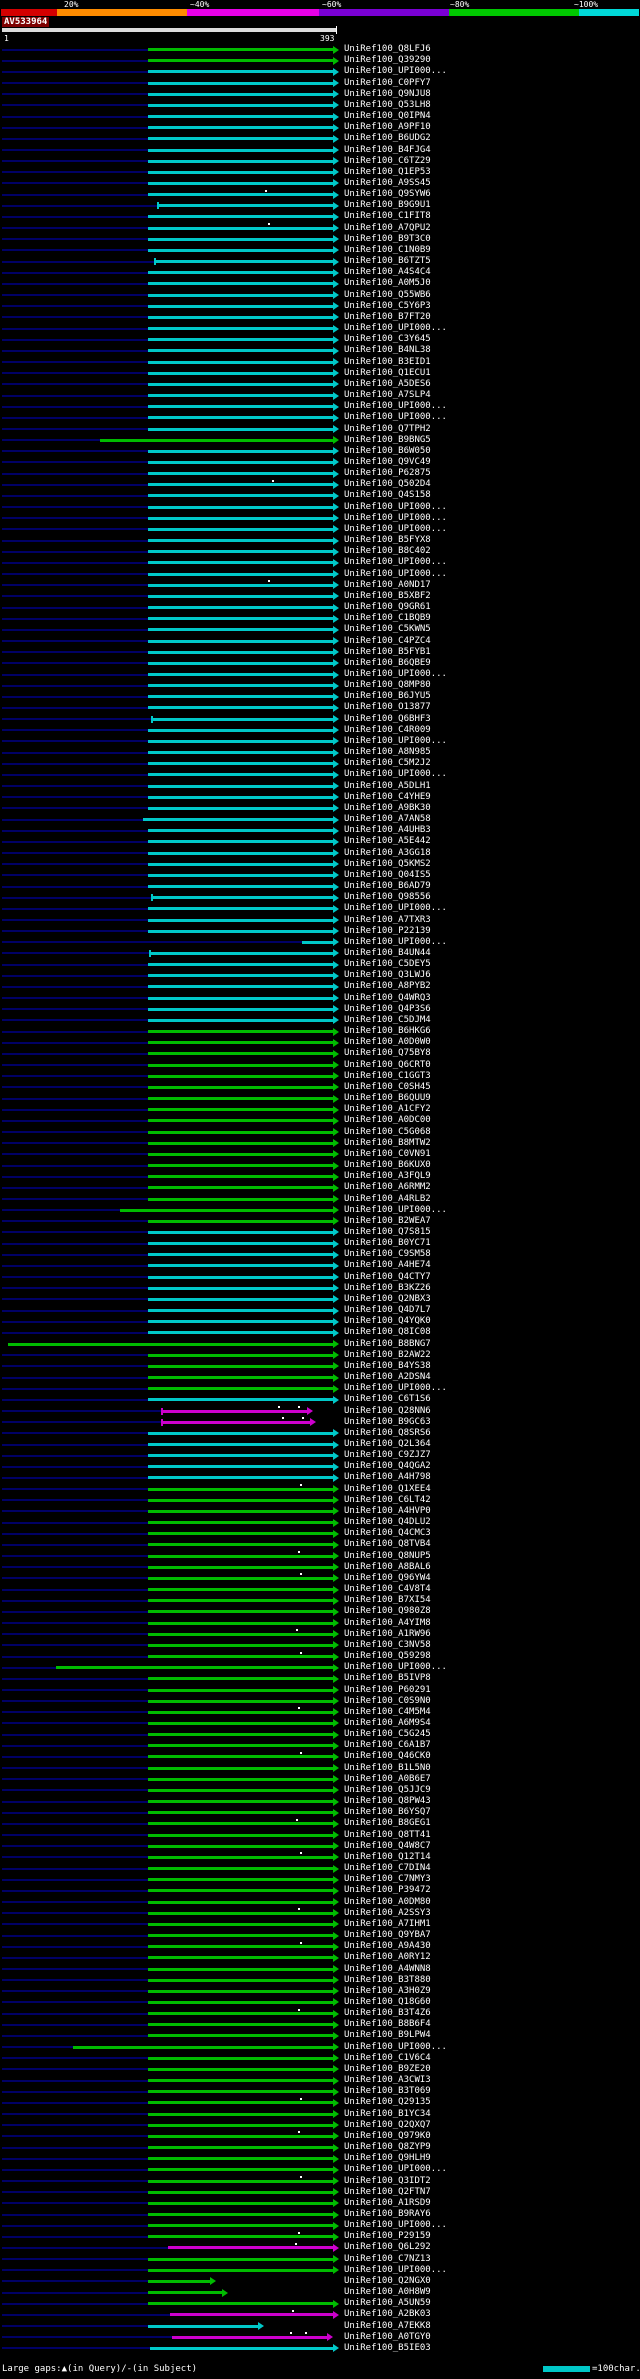  I want to click on hit-label: UniRef100_A4S4C4, so click(387, 272).